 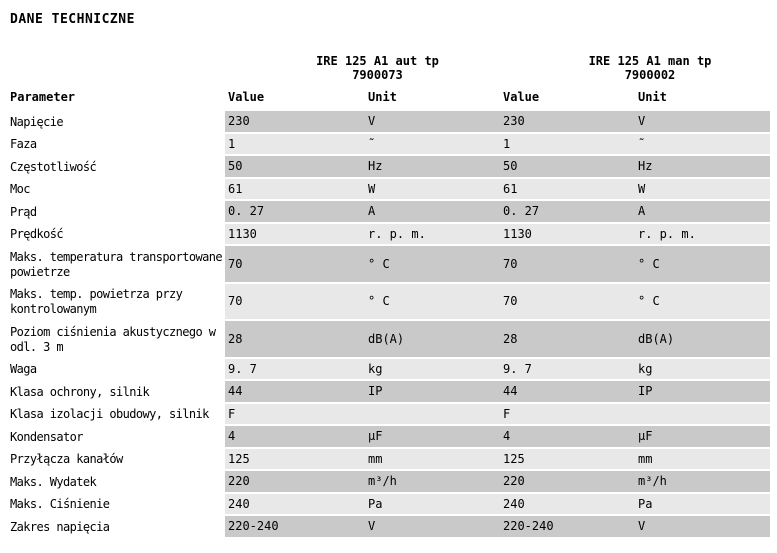 What do you see at coordinates (702, 504) in the screenshot?
I see `unit-man: Pa` at bounding box center [702, 504].